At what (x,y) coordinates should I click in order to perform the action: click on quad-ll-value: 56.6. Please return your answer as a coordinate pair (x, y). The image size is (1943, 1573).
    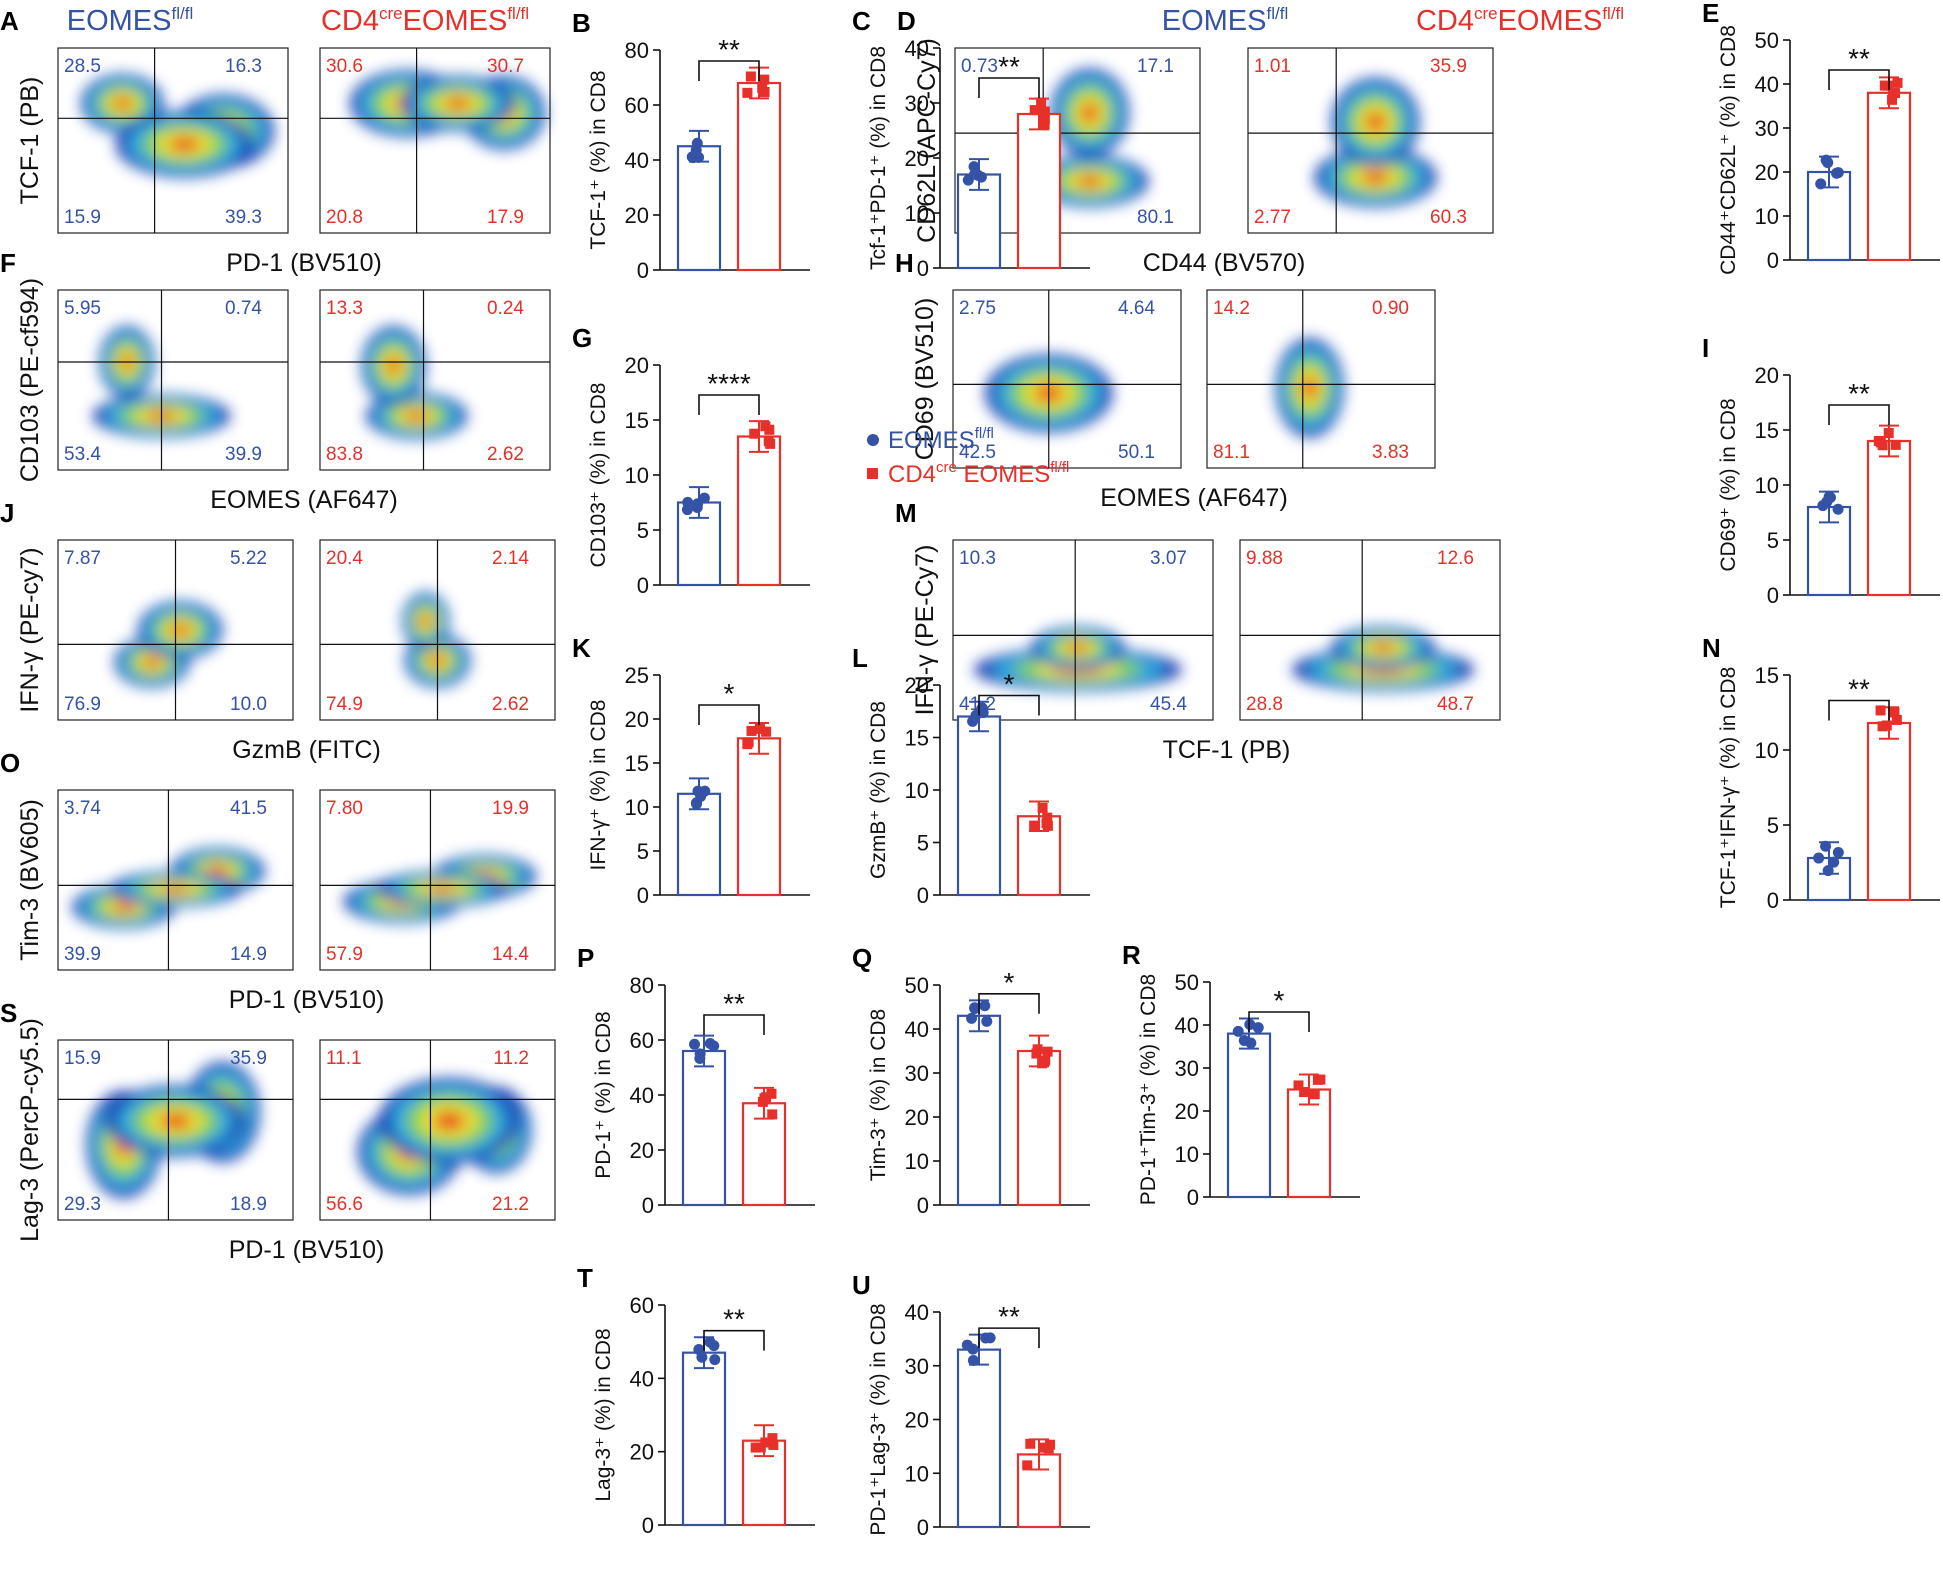
    Looking at the image, I should click on (344, 1204).